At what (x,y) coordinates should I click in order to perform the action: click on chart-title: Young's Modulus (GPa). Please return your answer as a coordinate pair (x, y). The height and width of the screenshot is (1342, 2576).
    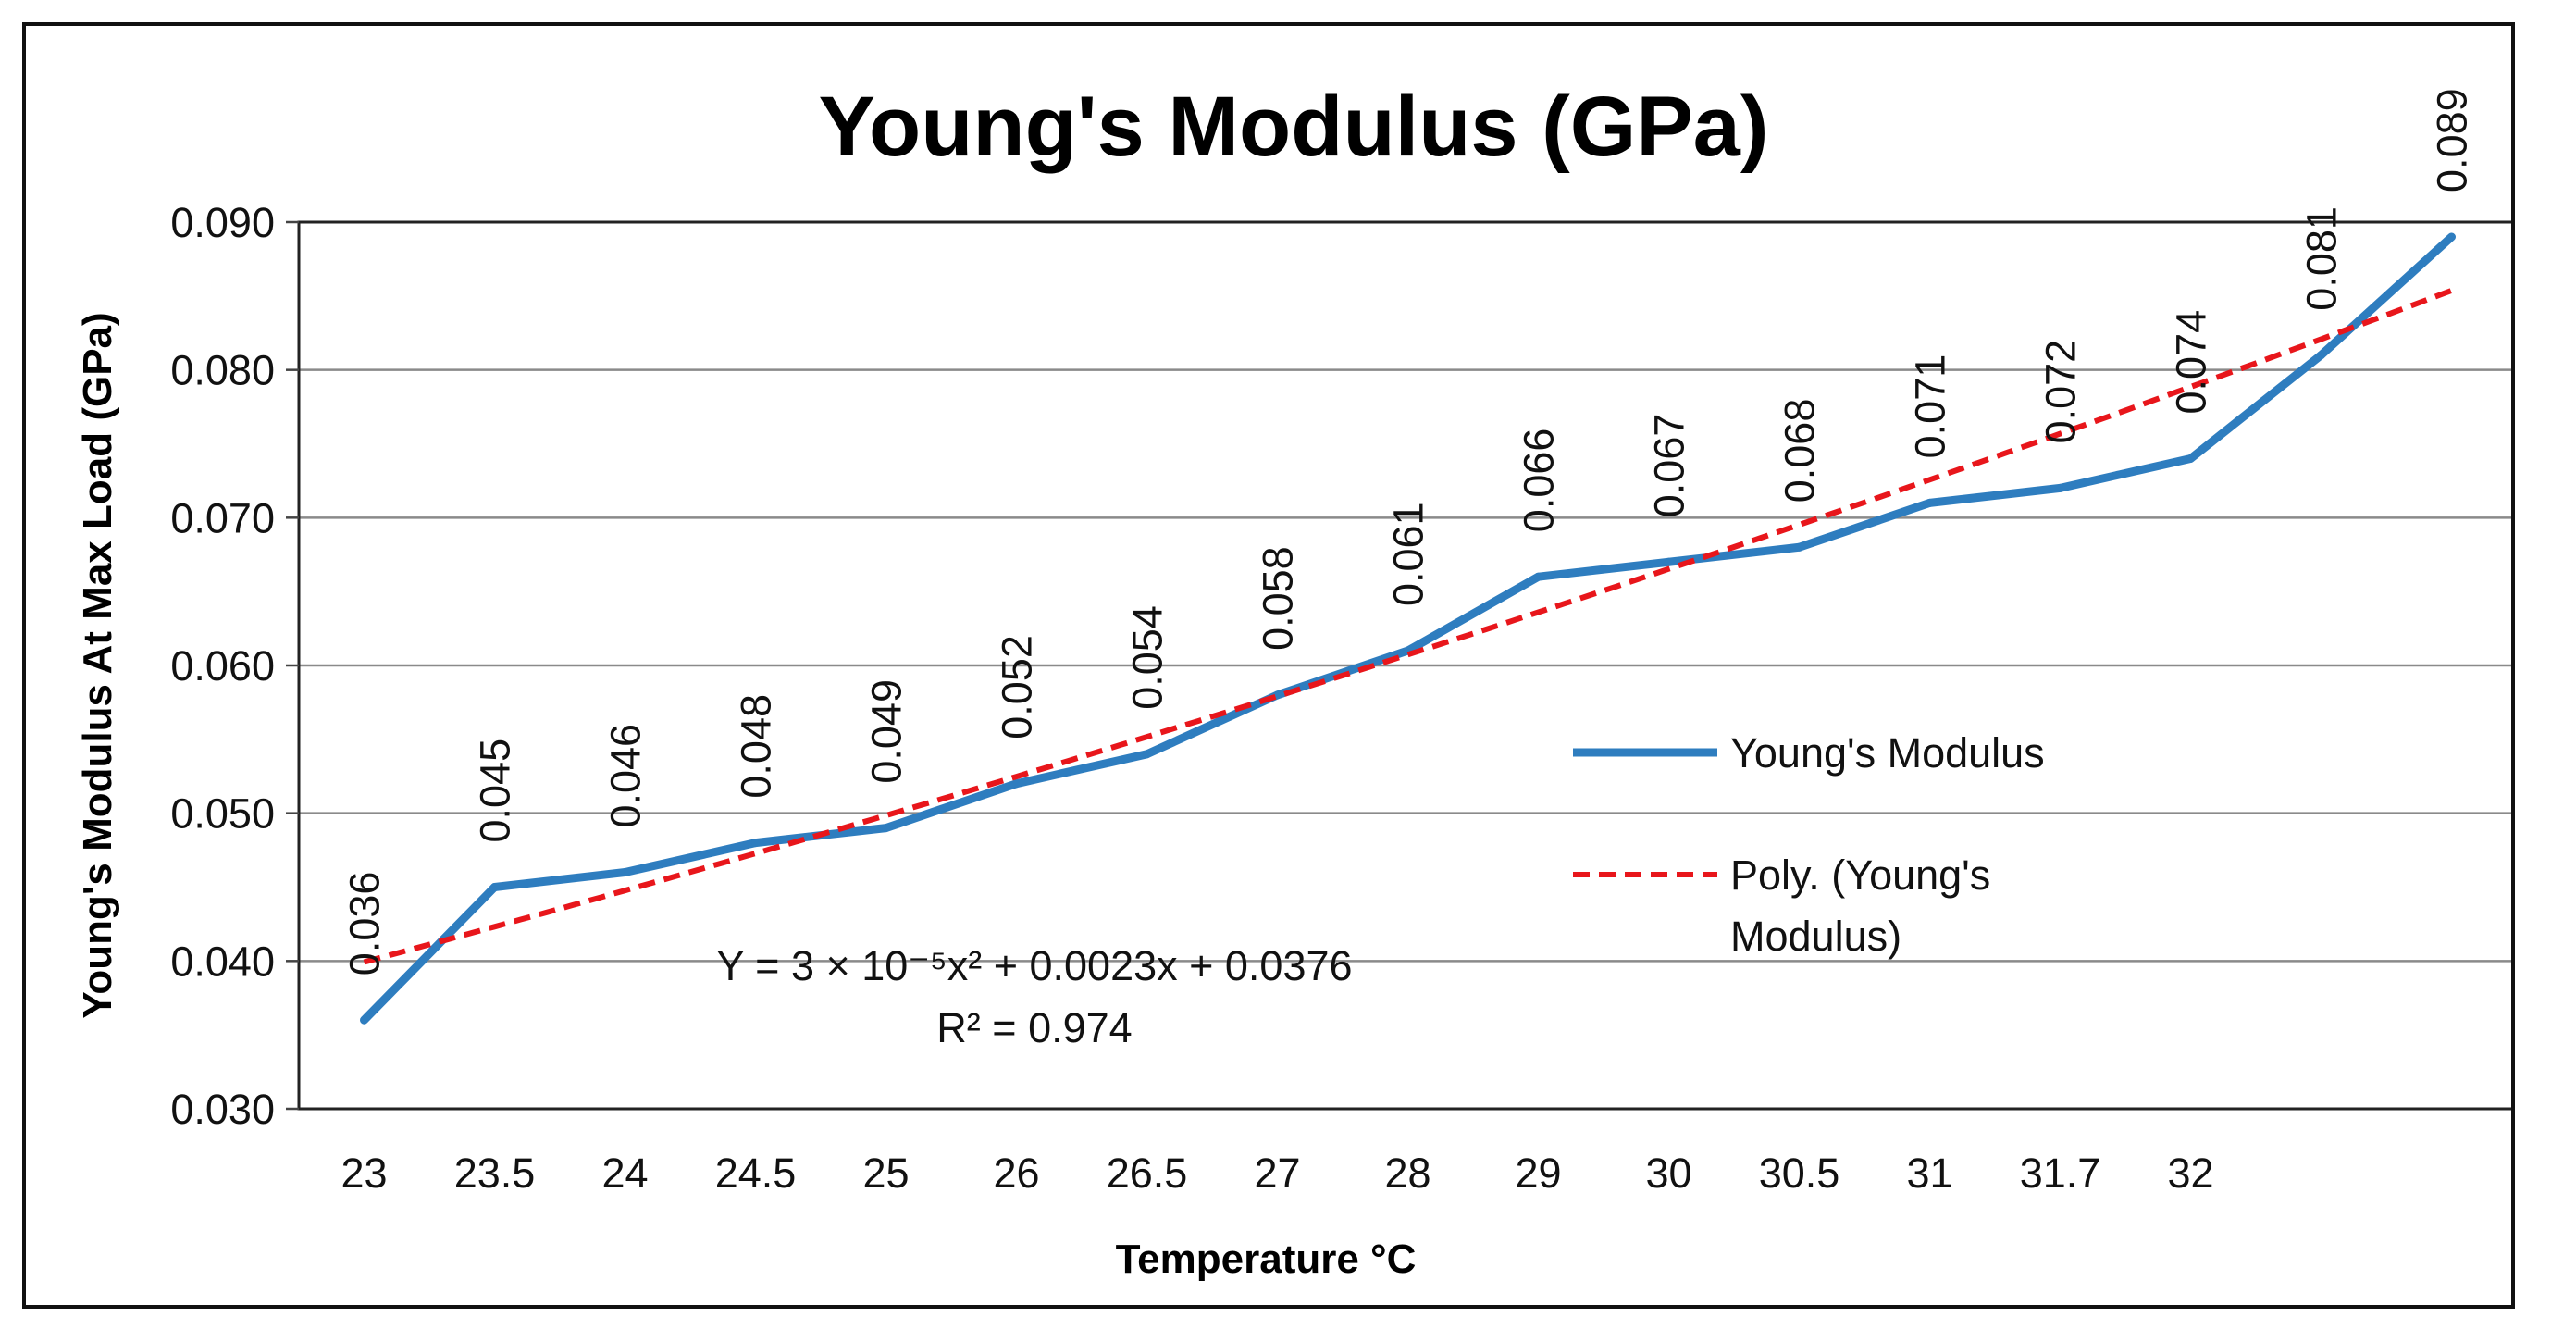
    Looking at the image, I should click on (1293, 127).